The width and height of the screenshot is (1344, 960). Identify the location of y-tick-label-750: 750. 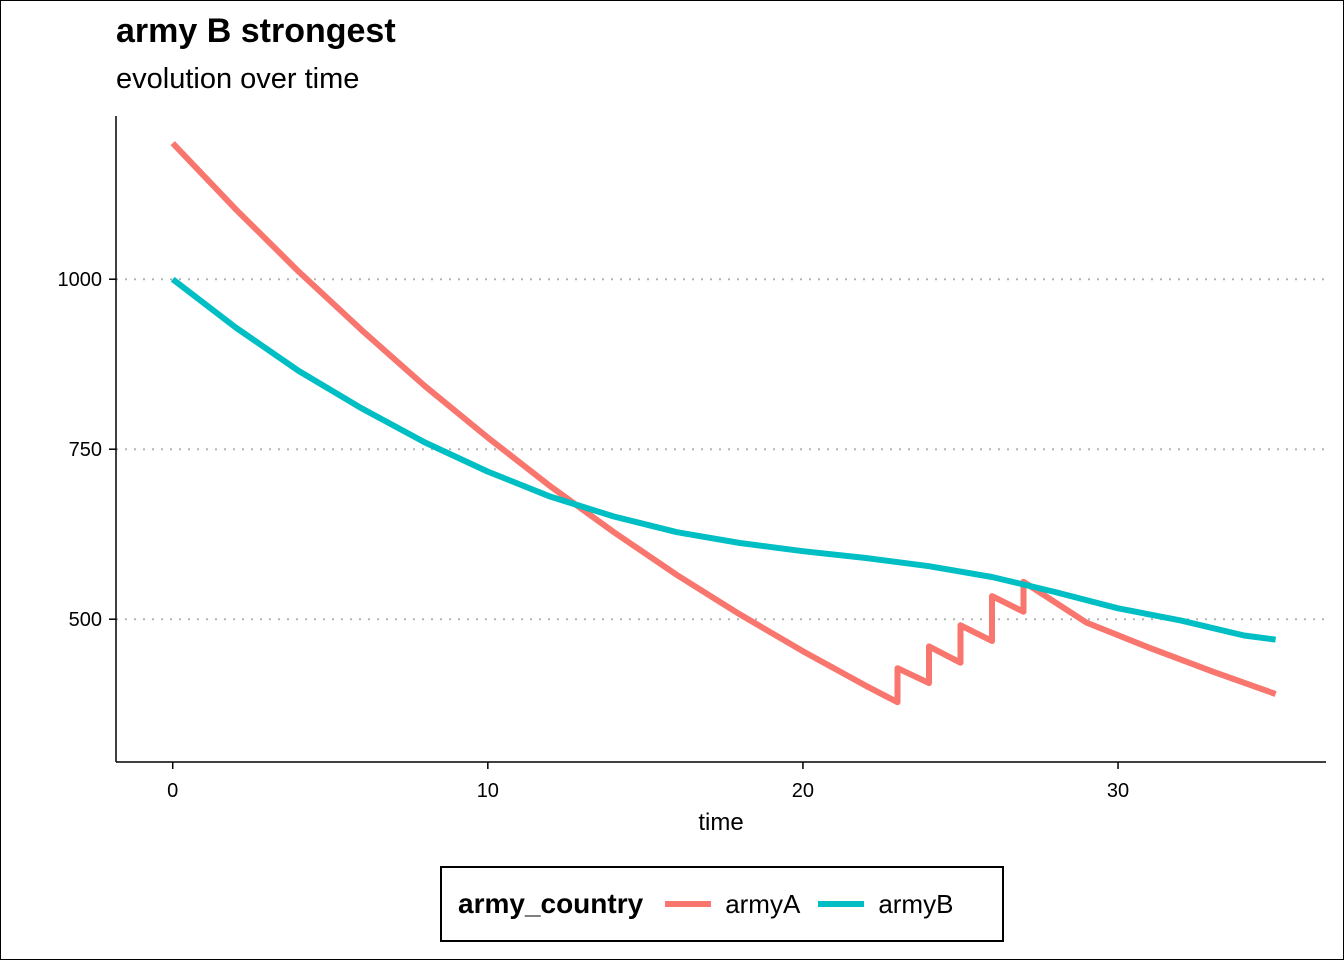
(85, 450).